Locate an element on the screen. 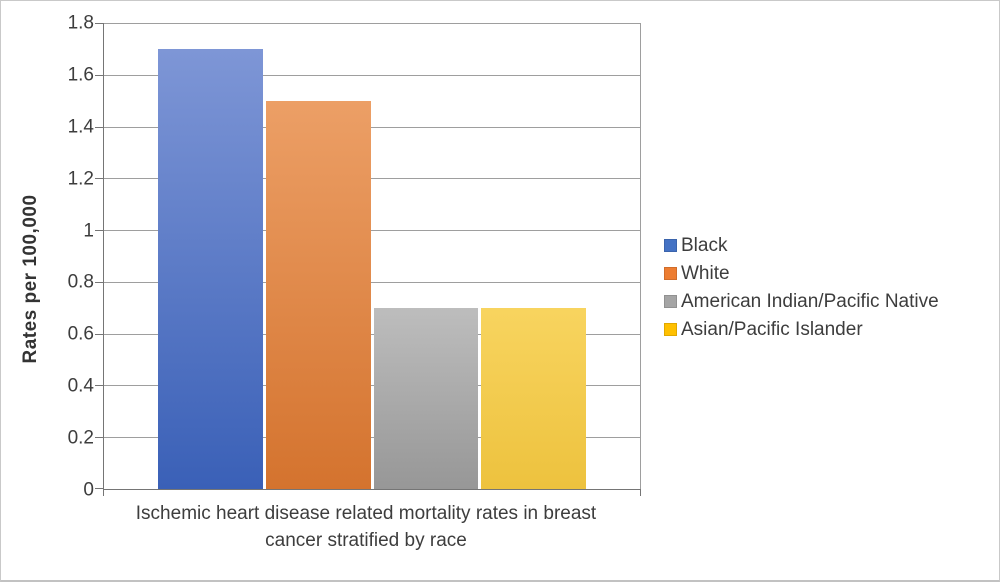 This screenshot has height=582, width=1000. legend-label: Black is located at coordinates (704, 245).